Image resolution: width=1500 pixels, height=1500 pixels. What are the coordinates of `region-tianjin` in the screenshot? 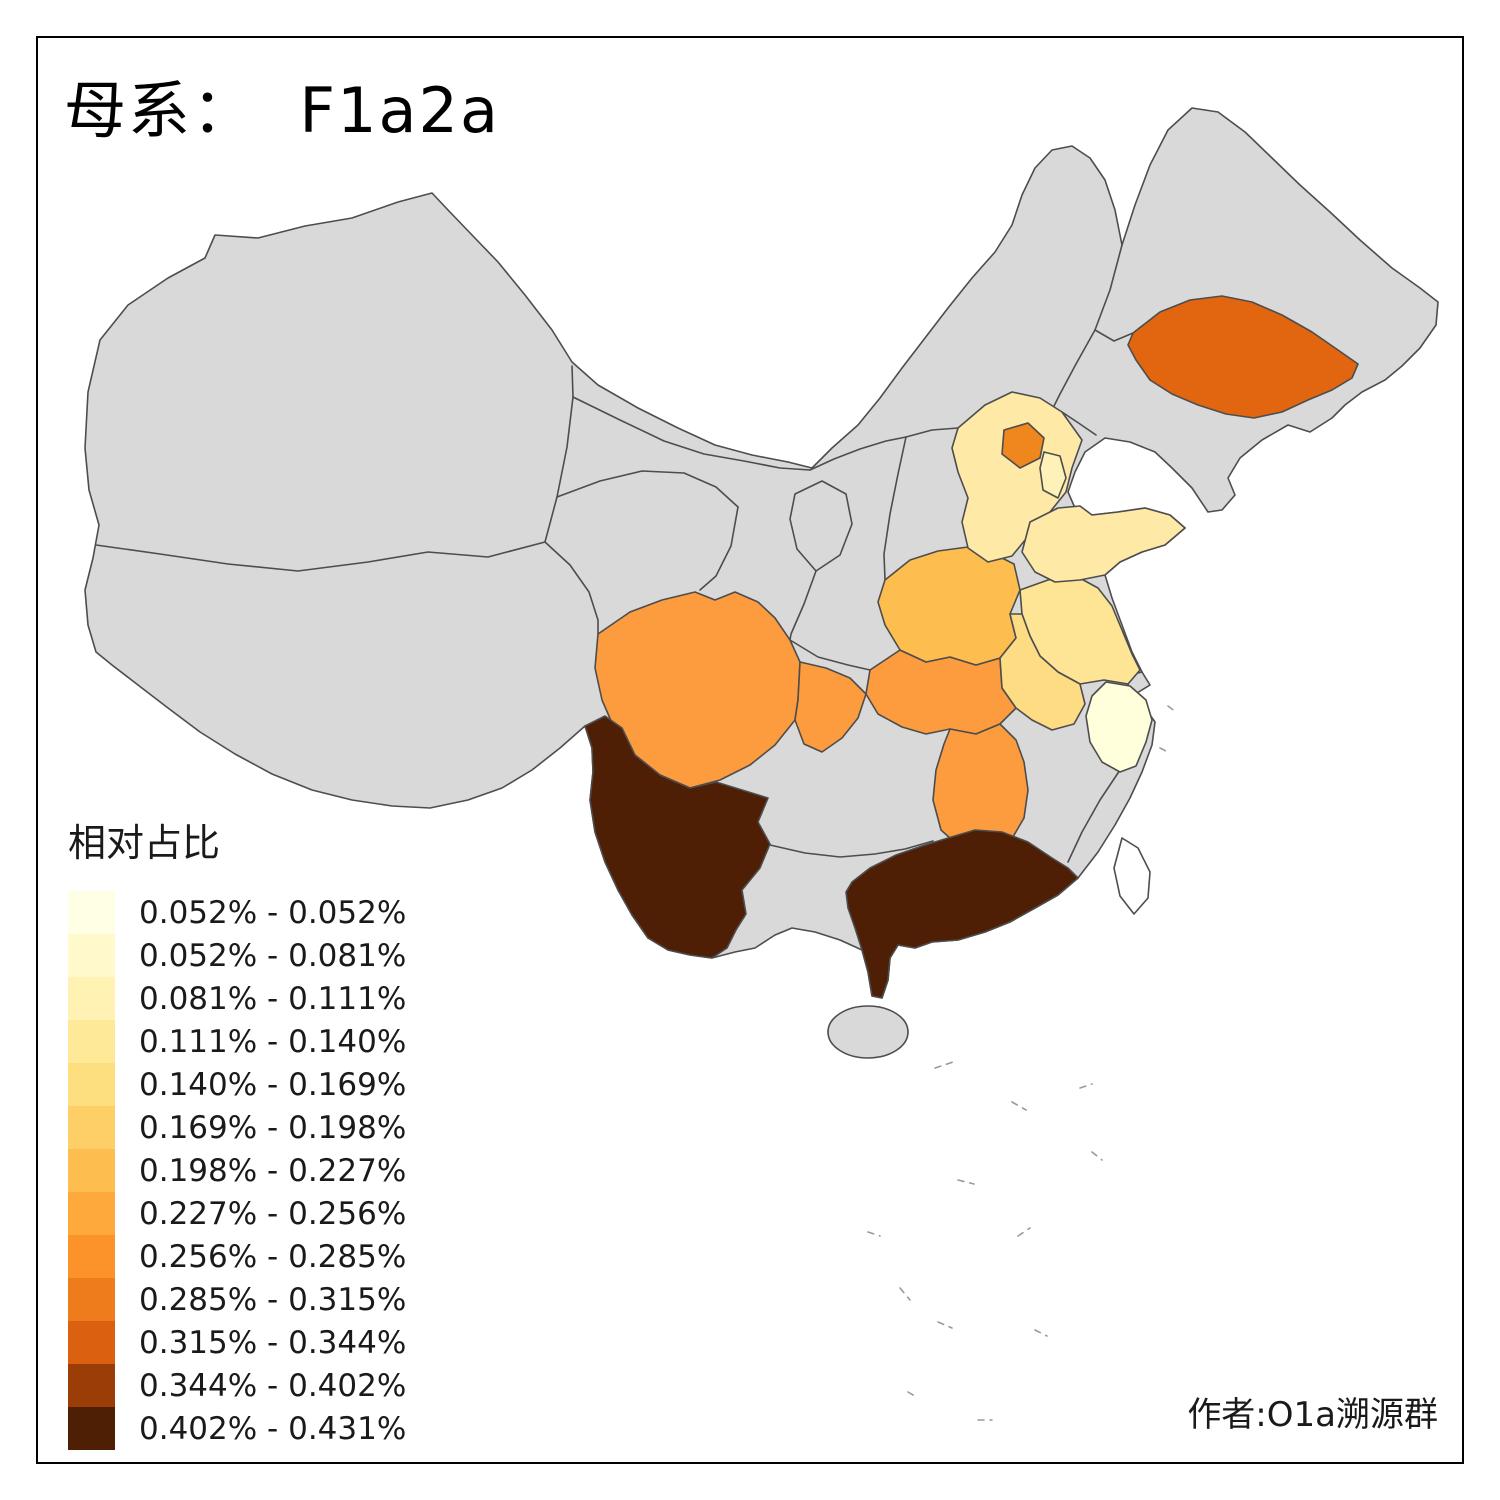 It's located at (1053, 475).